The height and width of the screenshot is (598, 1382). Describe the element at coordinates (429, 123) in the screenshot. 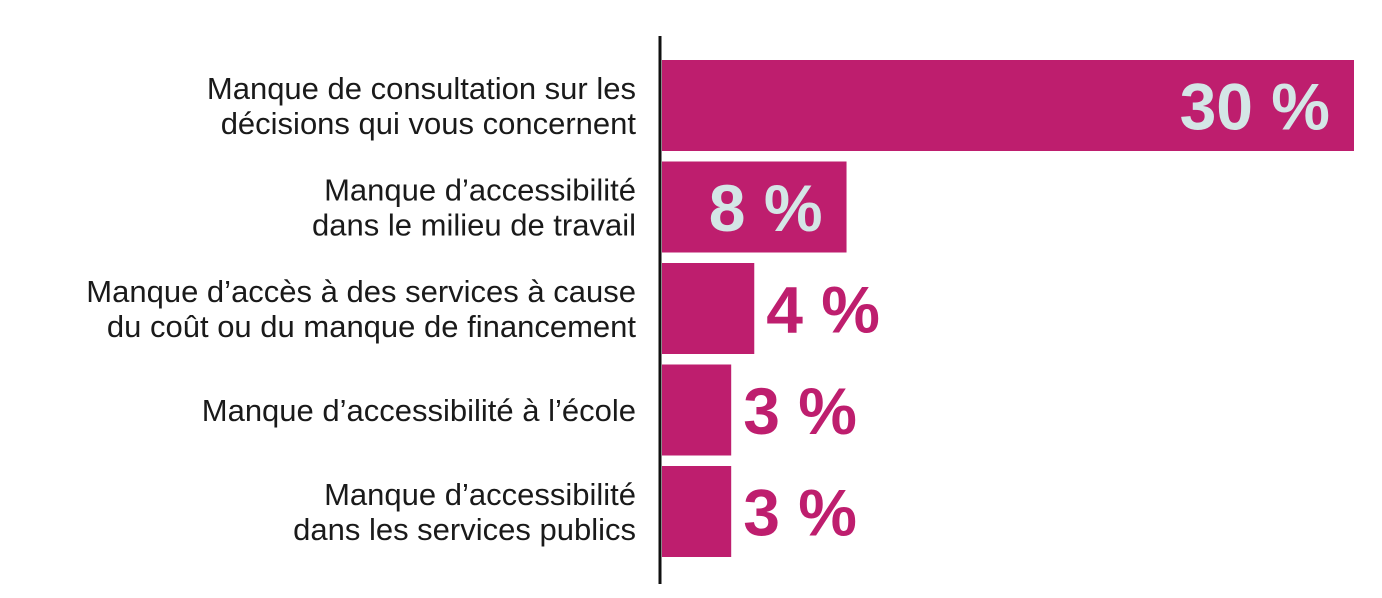

I see `category-label-line: décisions qui vous concernent` at that location.